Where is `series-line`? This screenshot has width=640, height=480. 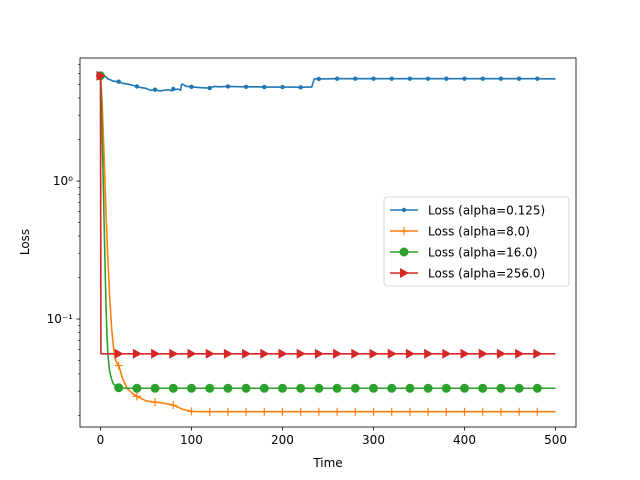 series-line is located at coordinates (328, 83).